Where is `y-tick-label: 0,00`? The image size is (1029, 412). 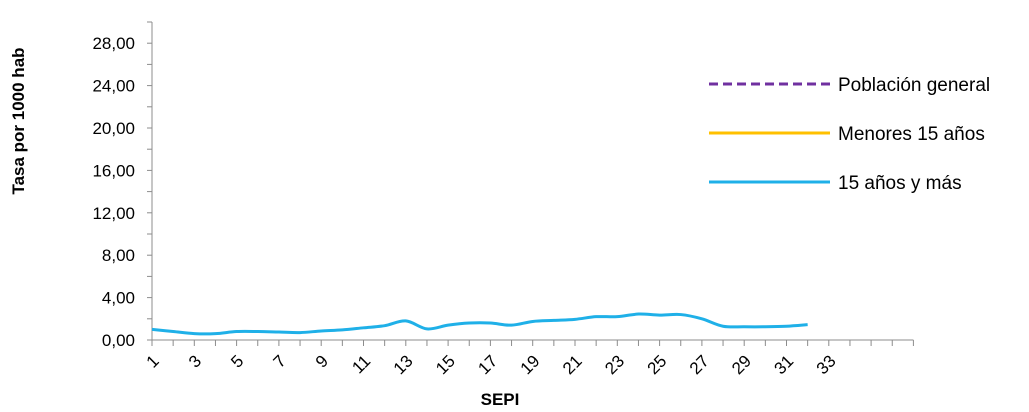 y-tick-label: 0,00 is located at coordinates (118, 340).